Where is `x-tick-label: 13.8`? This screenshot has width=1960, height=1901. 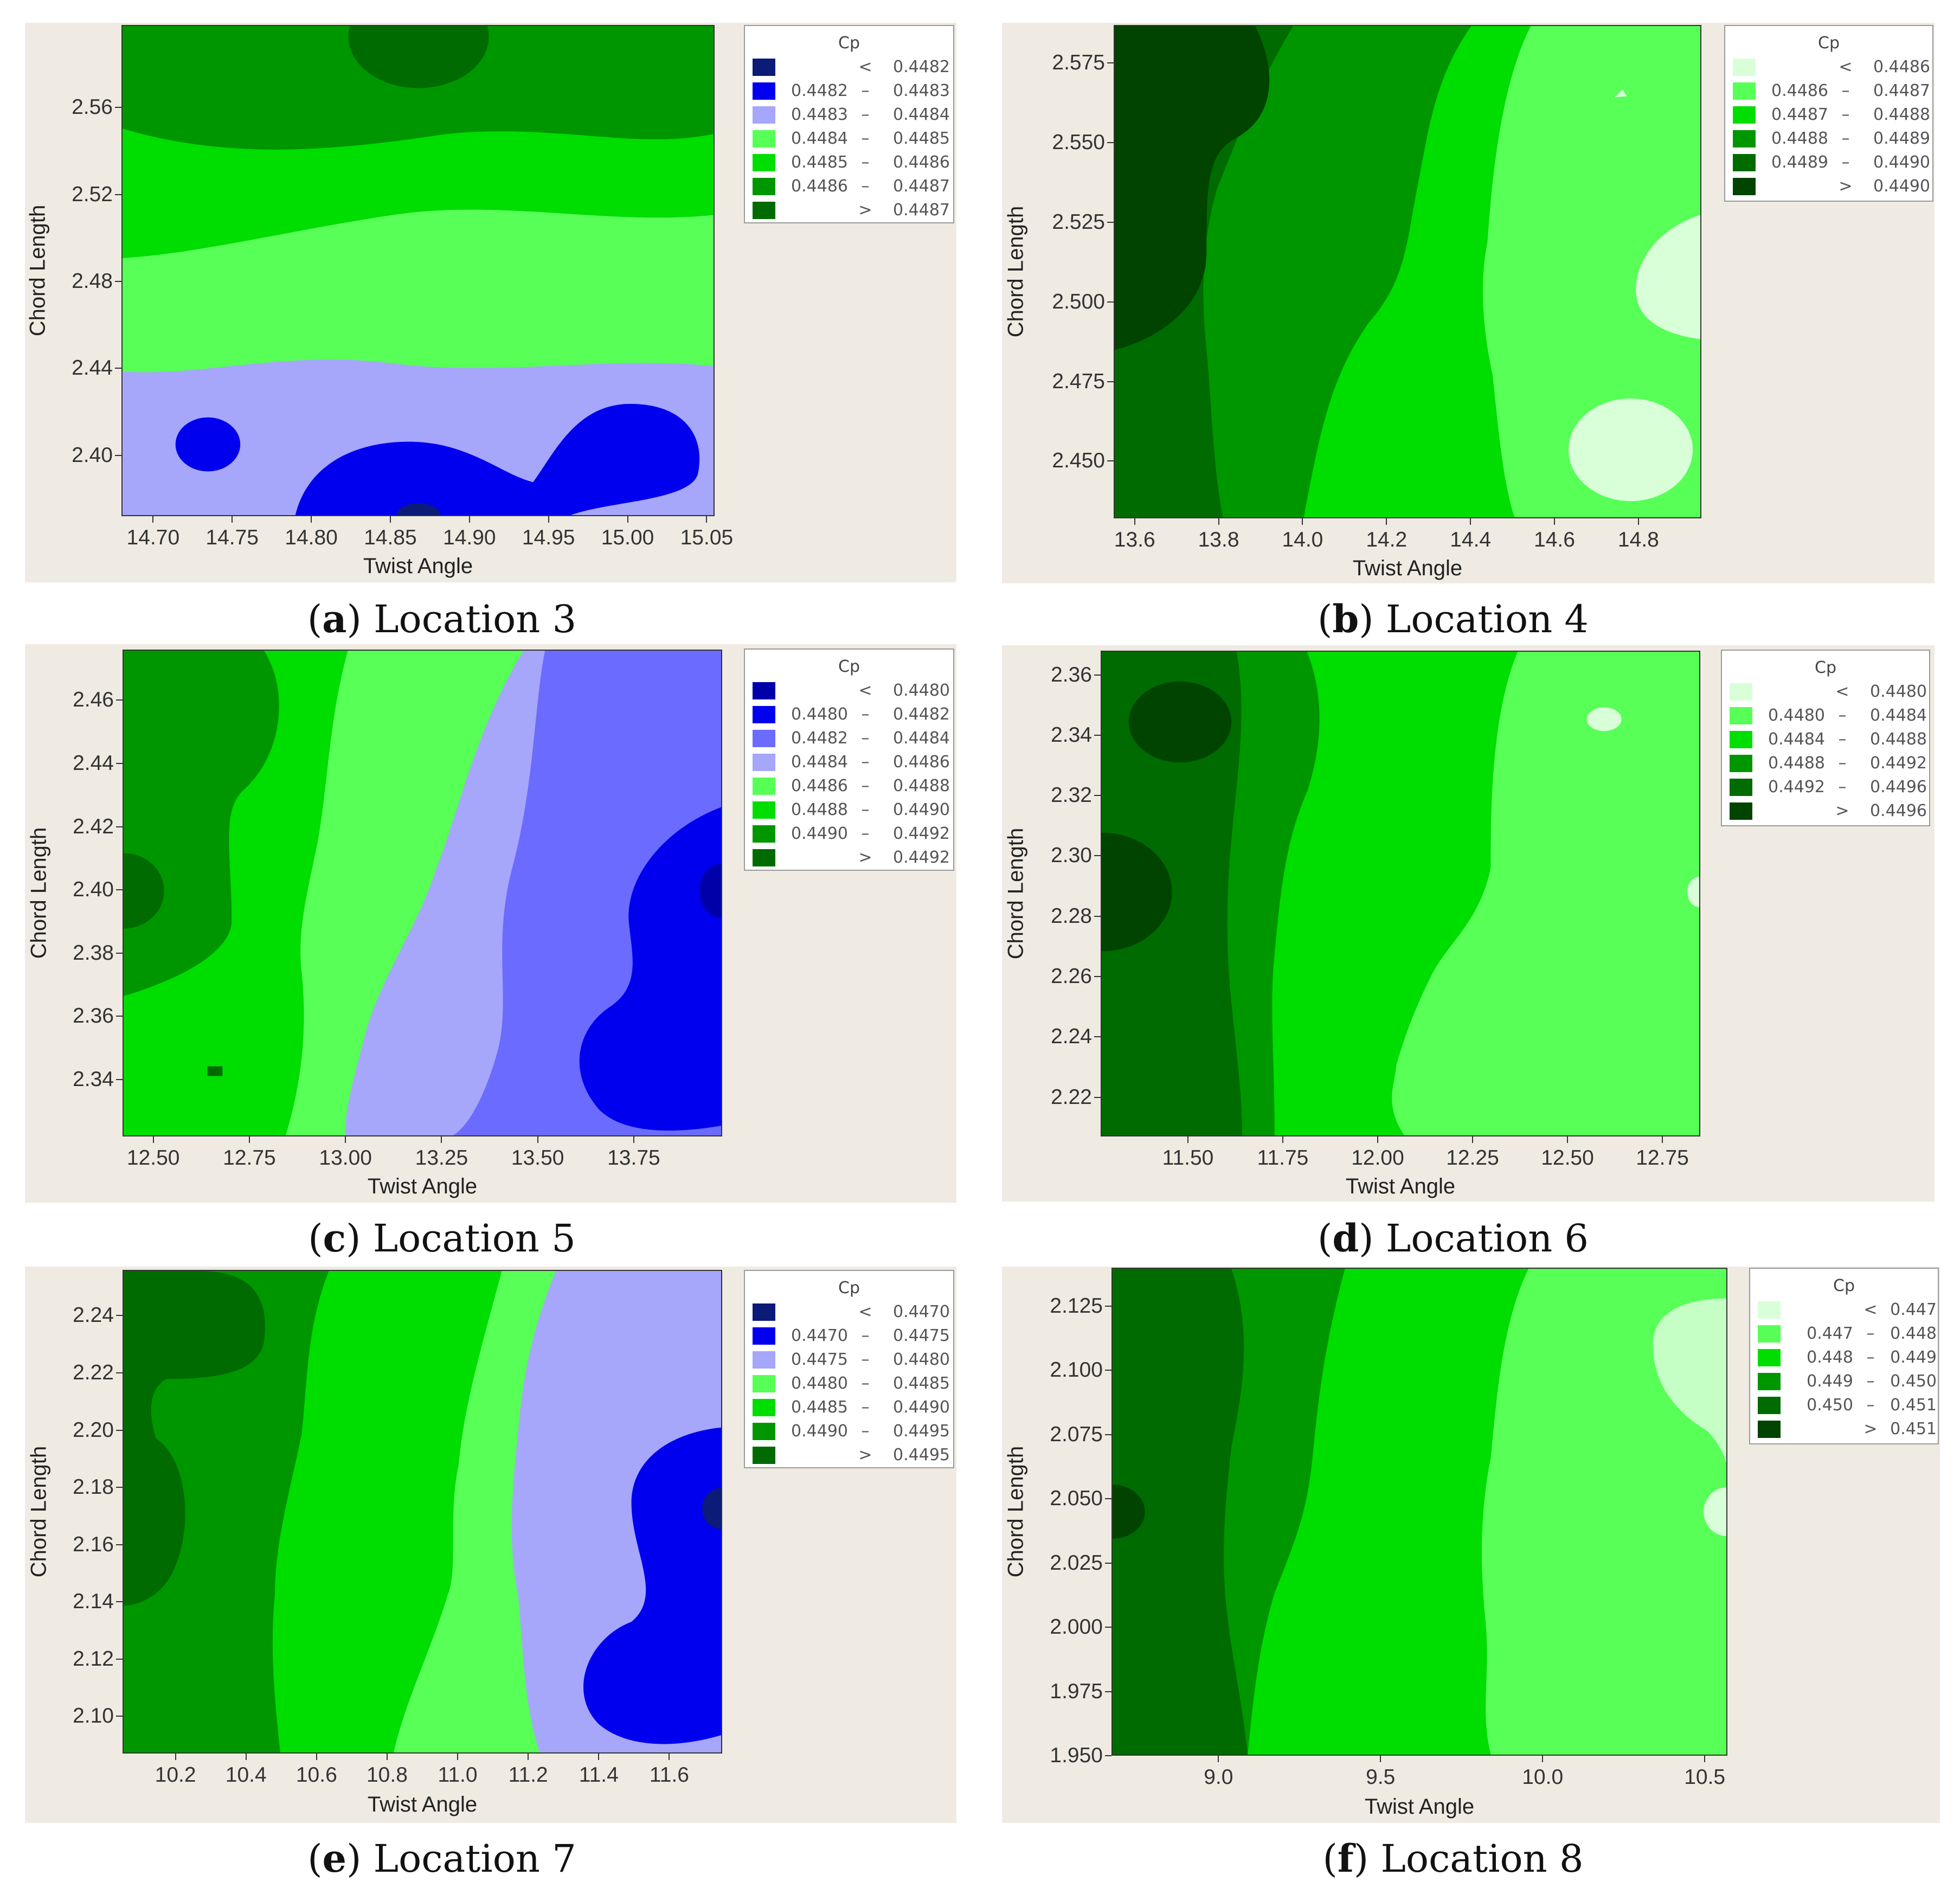 x-tick-label: 13.8 is located at coordinates (1218, 539).